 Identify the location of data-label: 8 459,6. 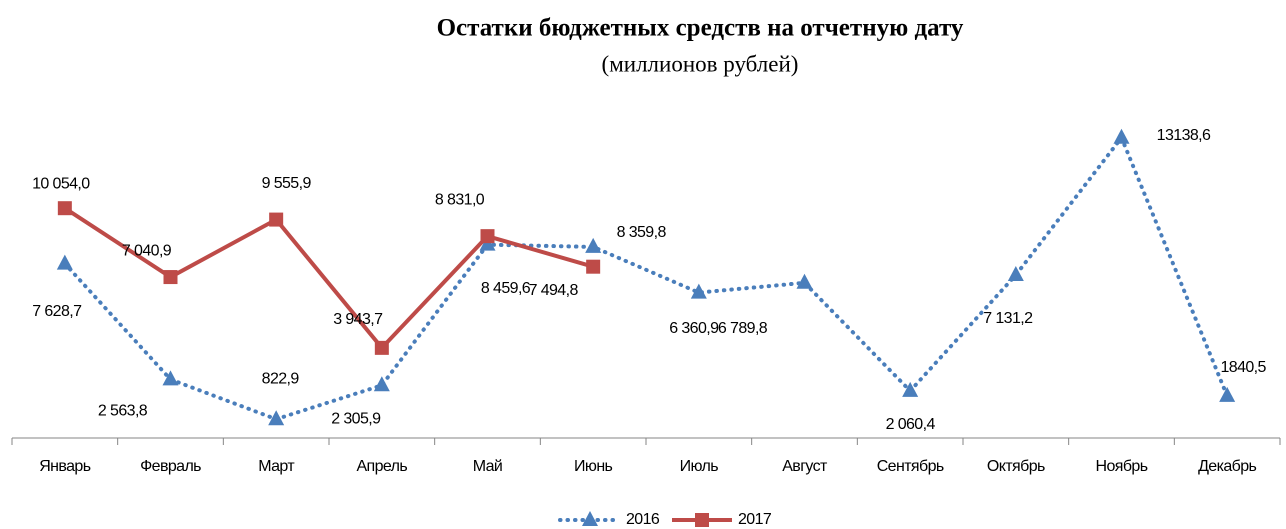
(506, 288).